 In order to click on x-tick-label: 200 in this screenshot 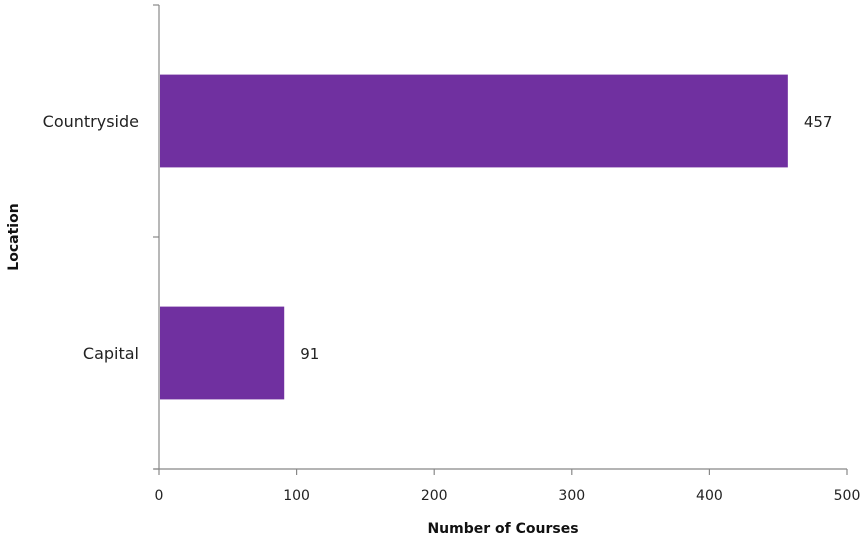, I will do `click(434, 496)`.